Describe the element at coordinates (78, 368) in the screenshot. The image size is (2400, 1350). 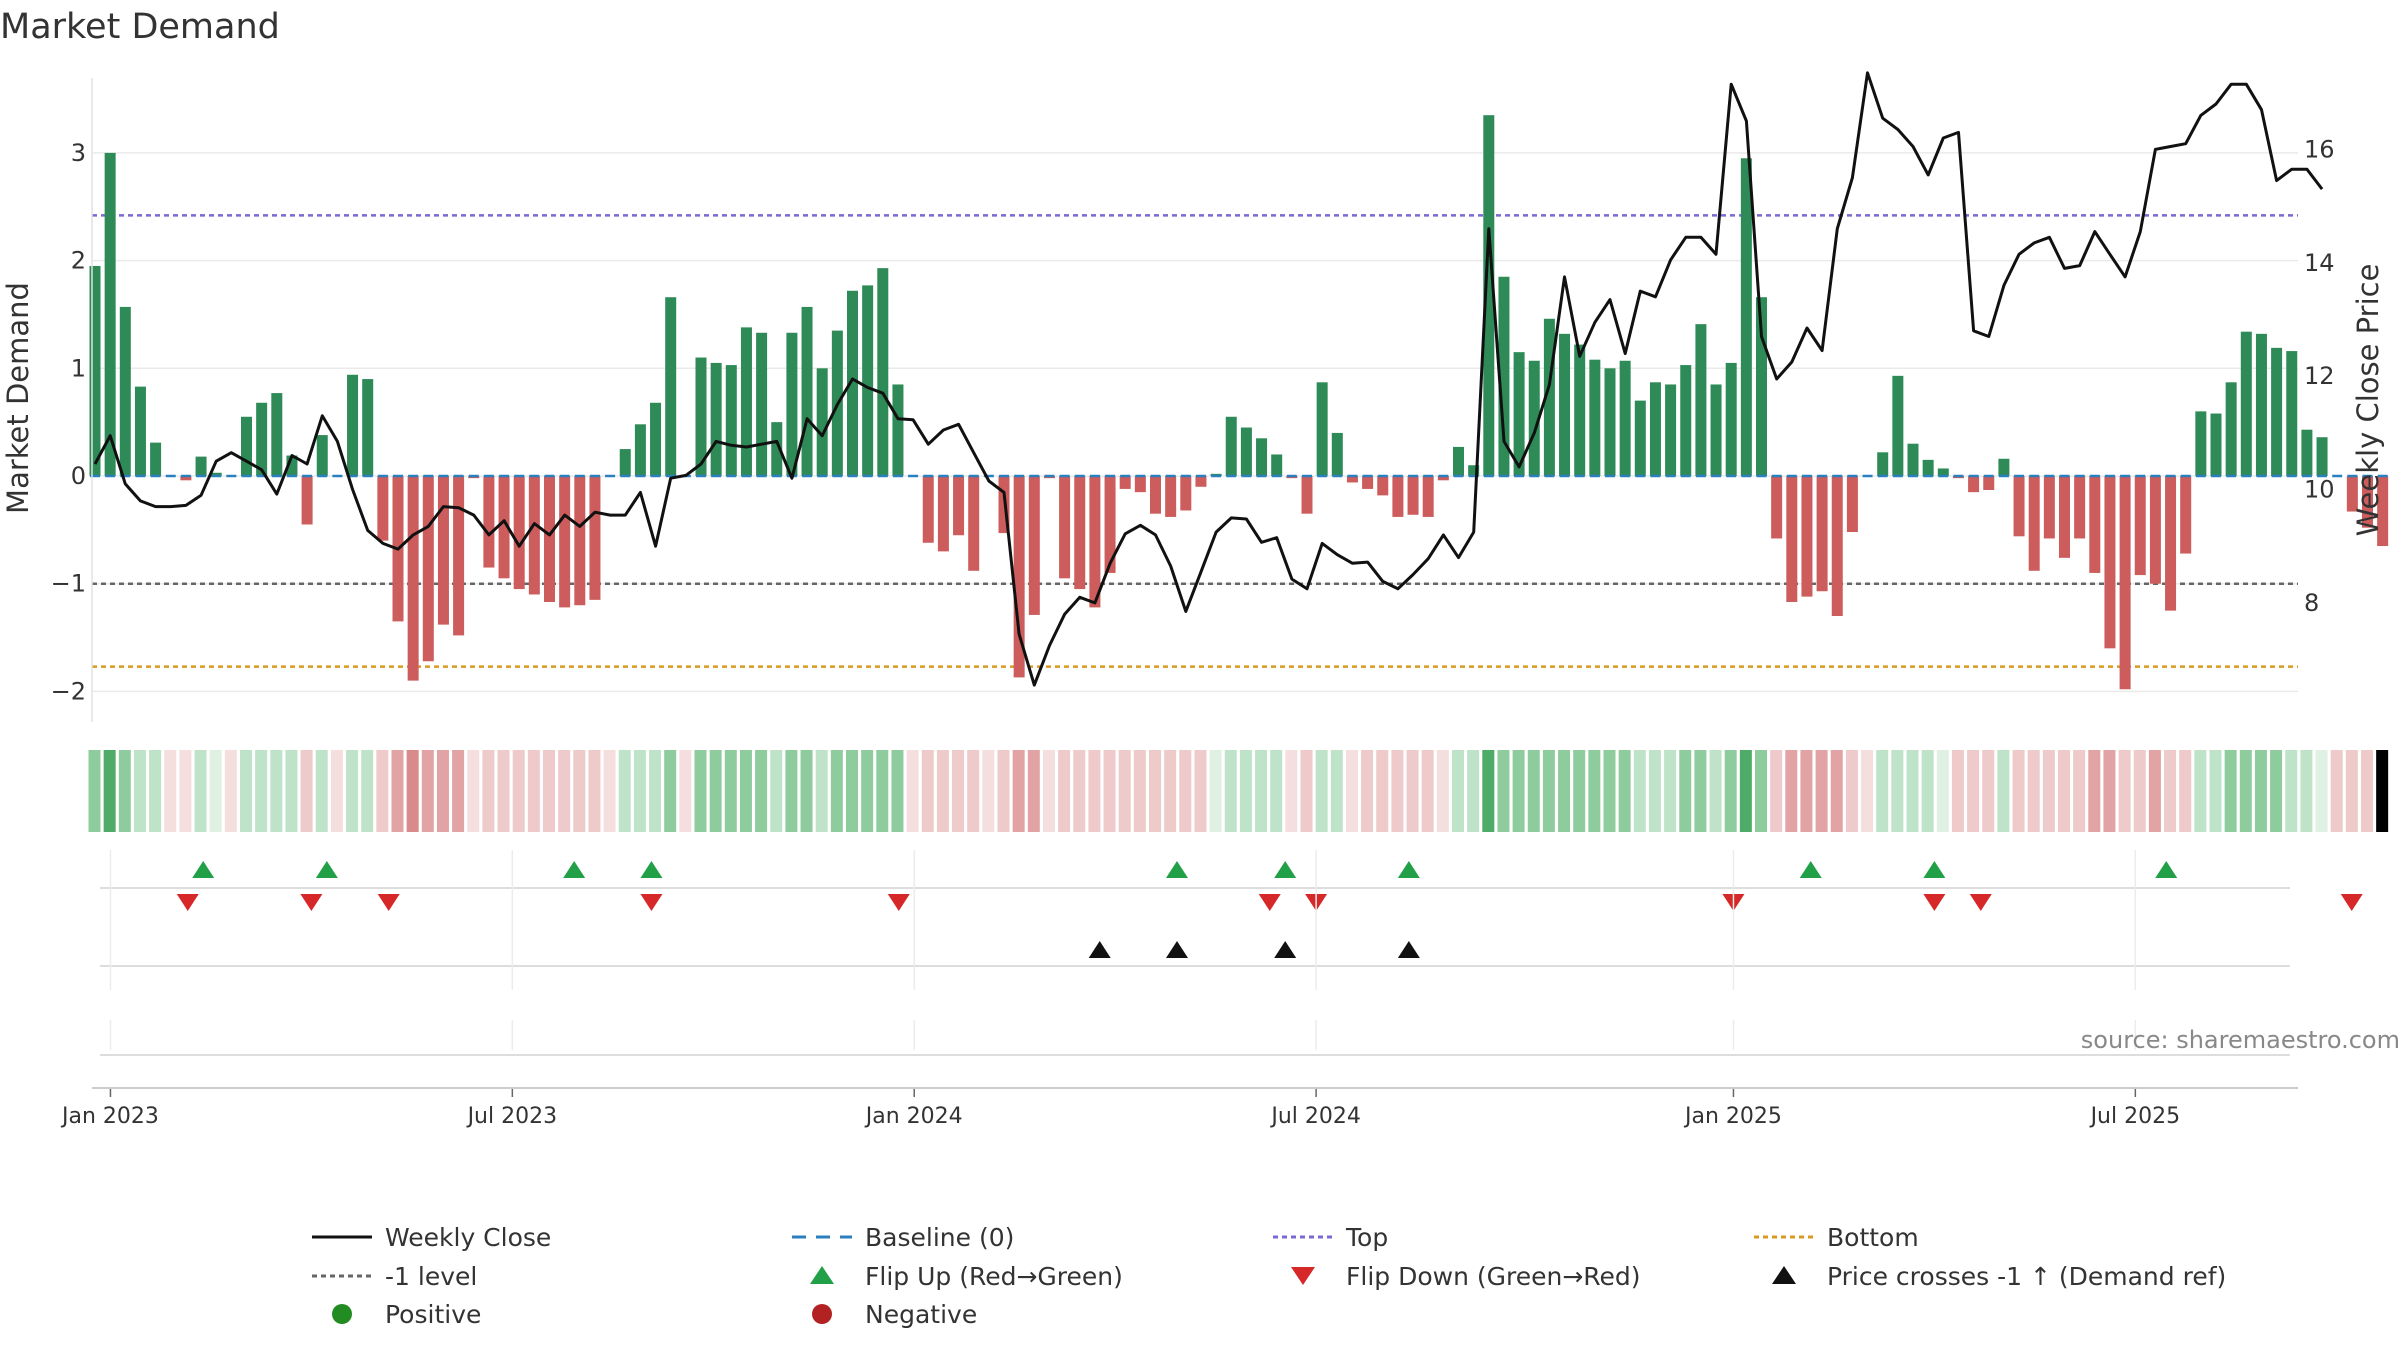
I see `y-tick-left-label: 1` at that location.